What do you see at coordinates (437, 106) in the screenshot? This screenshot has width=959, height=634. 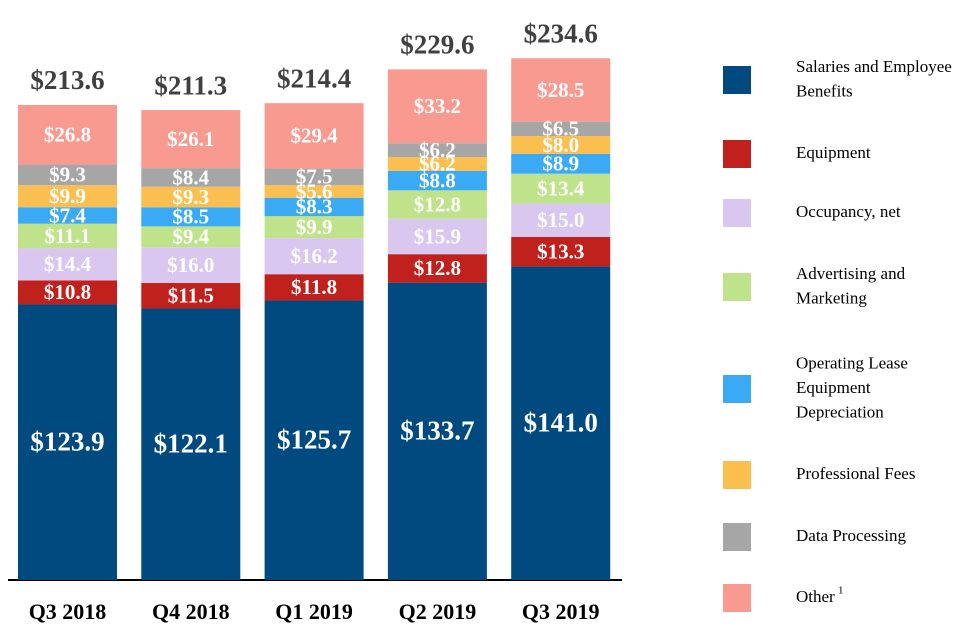 I see `value-label: $33.2` at bounding box center [437, 106].